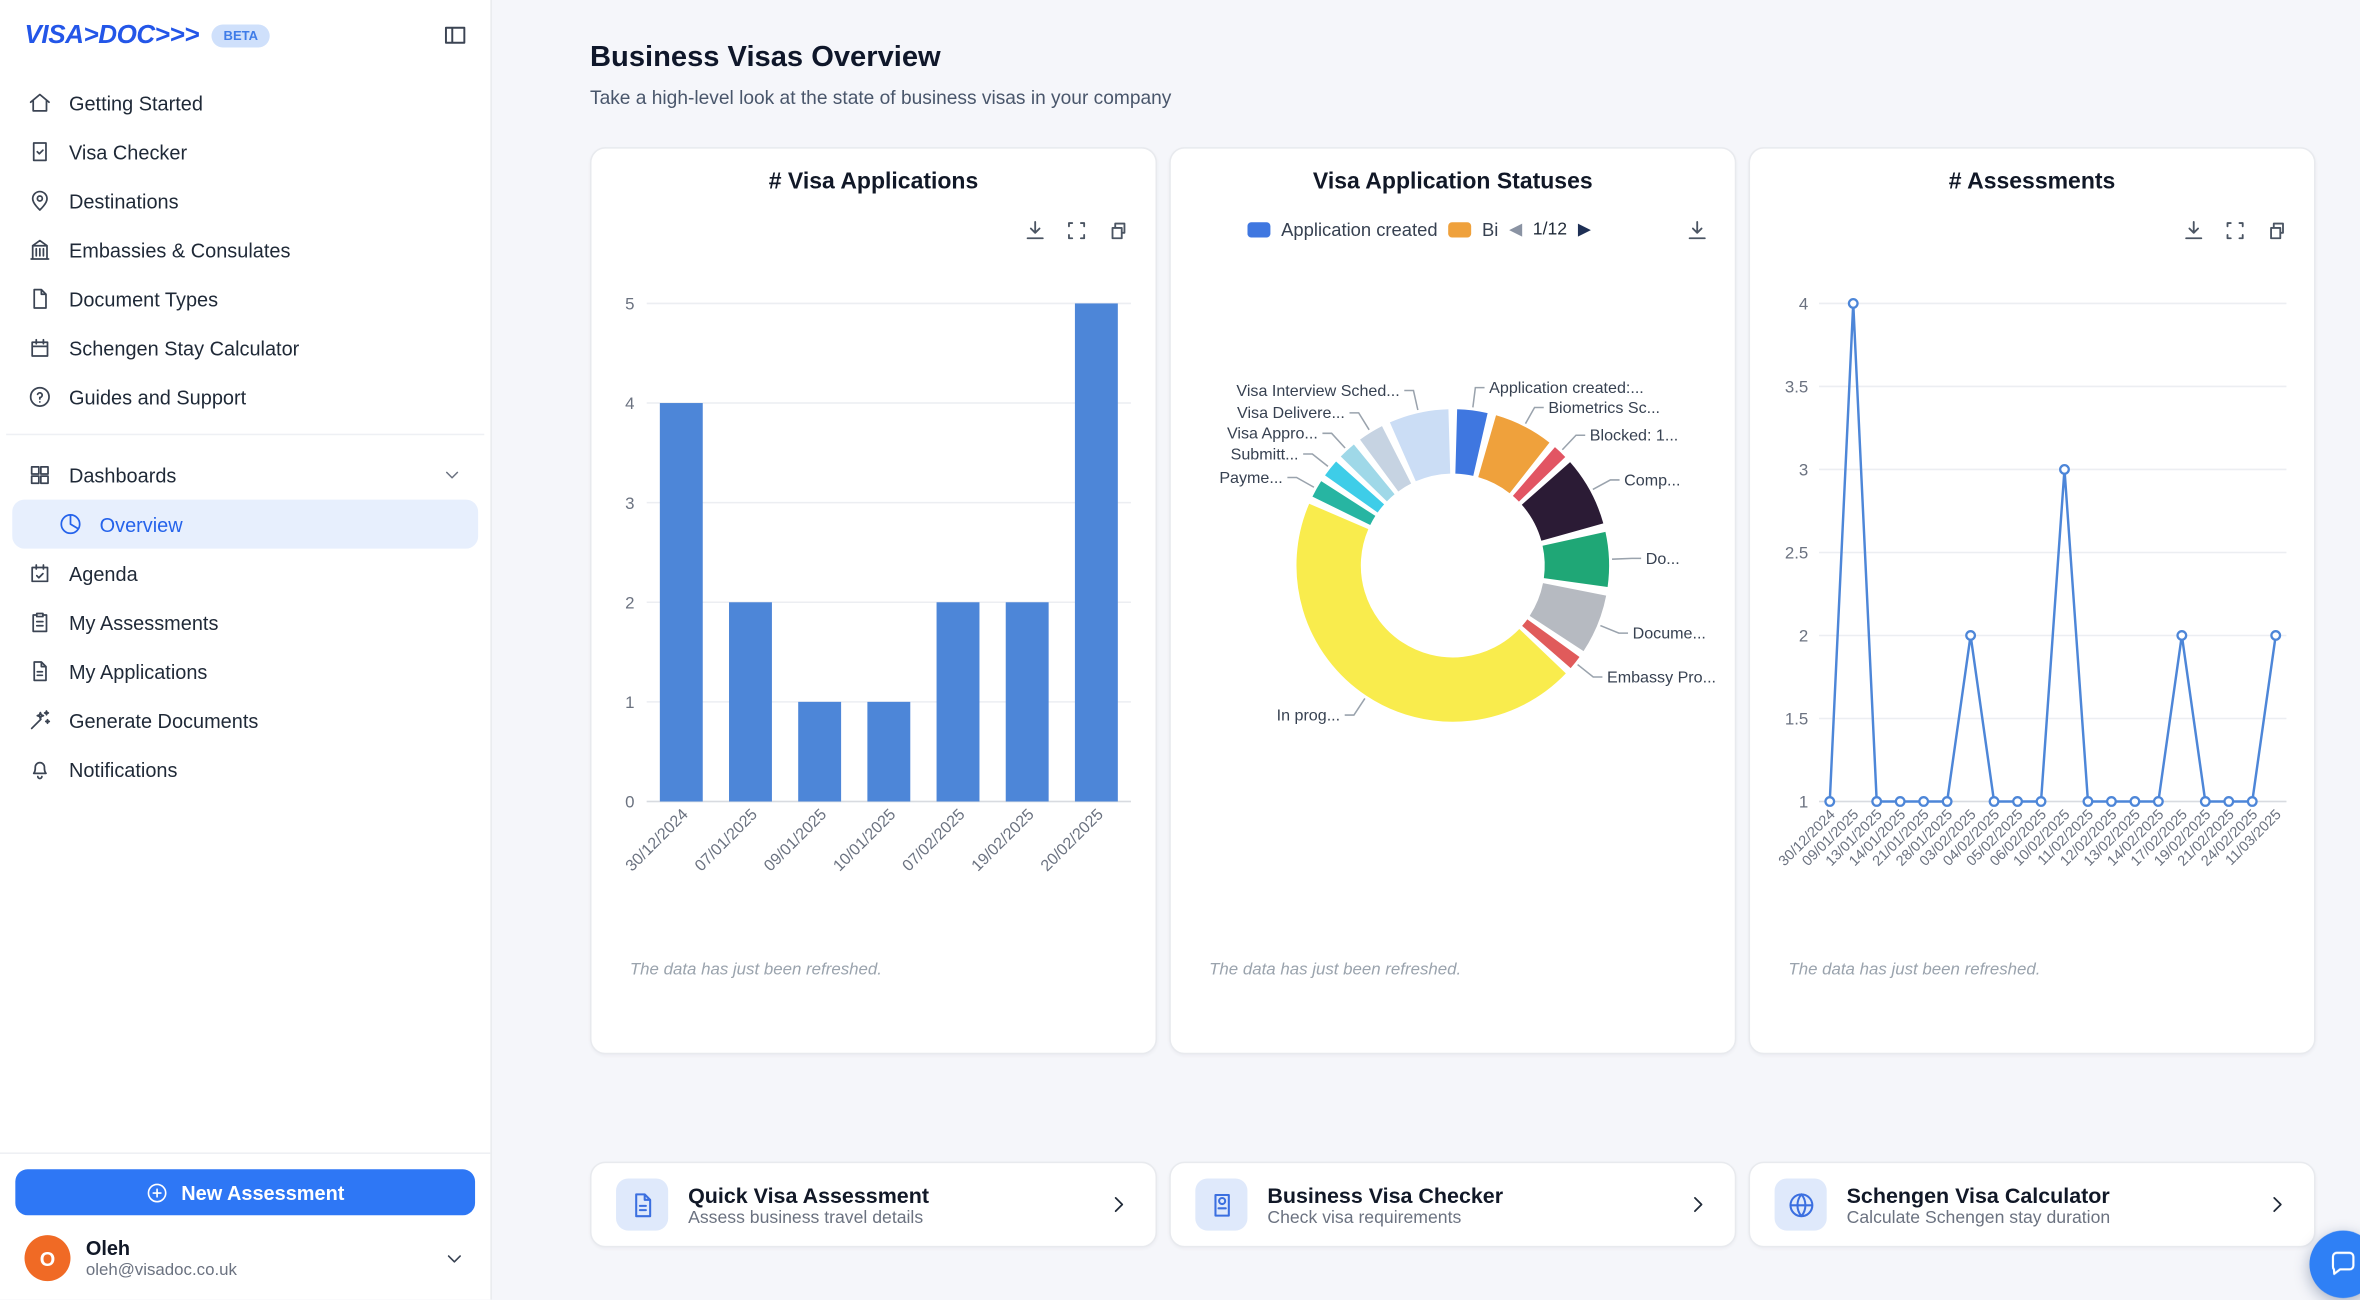 Image resolution: width=2360 pixels, height=1300 pixels. Describe the element at coordinates (865, 840) in the screenshot. I see `svg-text: 10/01/2025` at that location.